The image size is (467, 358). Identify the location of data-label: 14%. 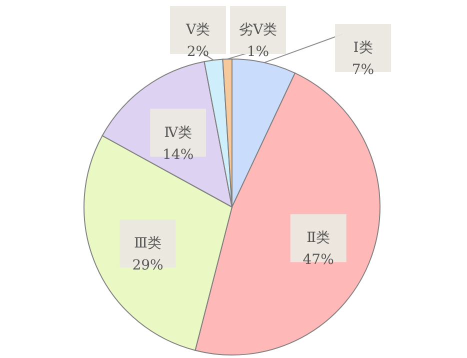
(178, 154).